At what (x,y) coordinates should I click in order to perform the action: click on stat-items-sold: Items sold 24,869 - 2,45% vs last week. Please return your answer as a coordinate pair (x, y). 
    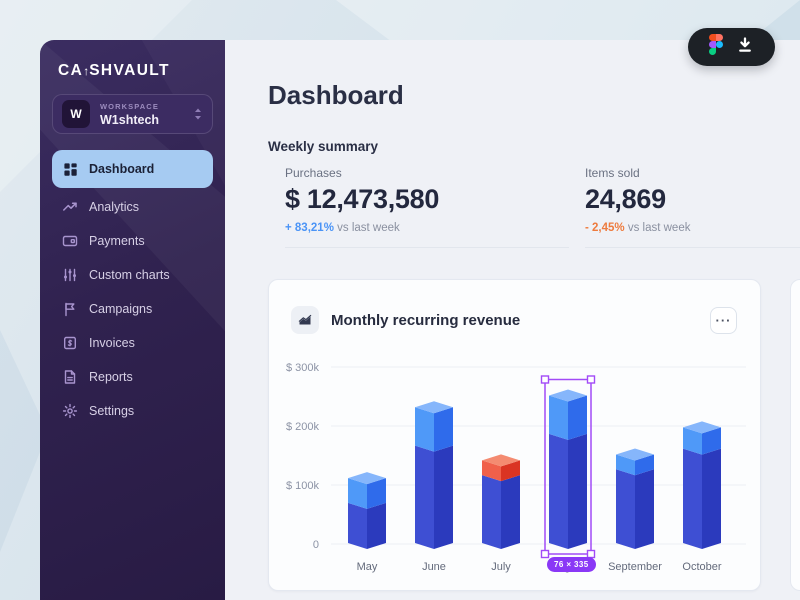
    Looking at the image, I should click on (692, 207).